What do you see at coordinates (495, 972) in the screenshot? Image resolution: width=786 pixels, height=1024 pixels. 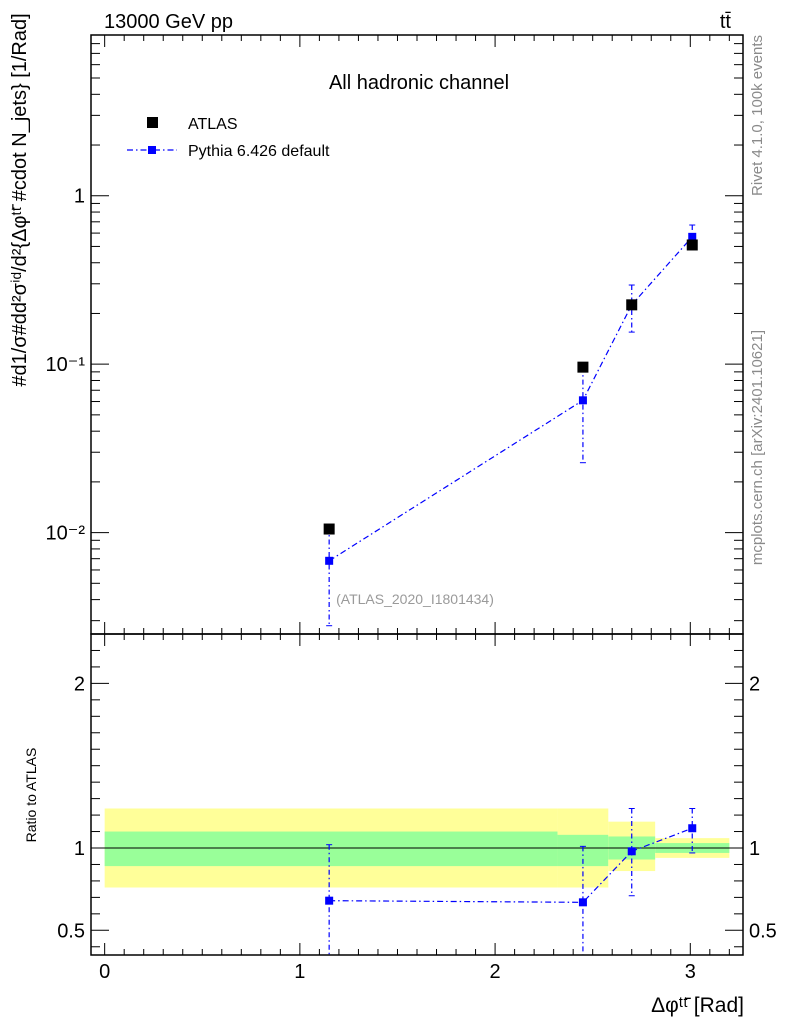 I see `x-tick-label: 2` at bounding box center [495, 972].